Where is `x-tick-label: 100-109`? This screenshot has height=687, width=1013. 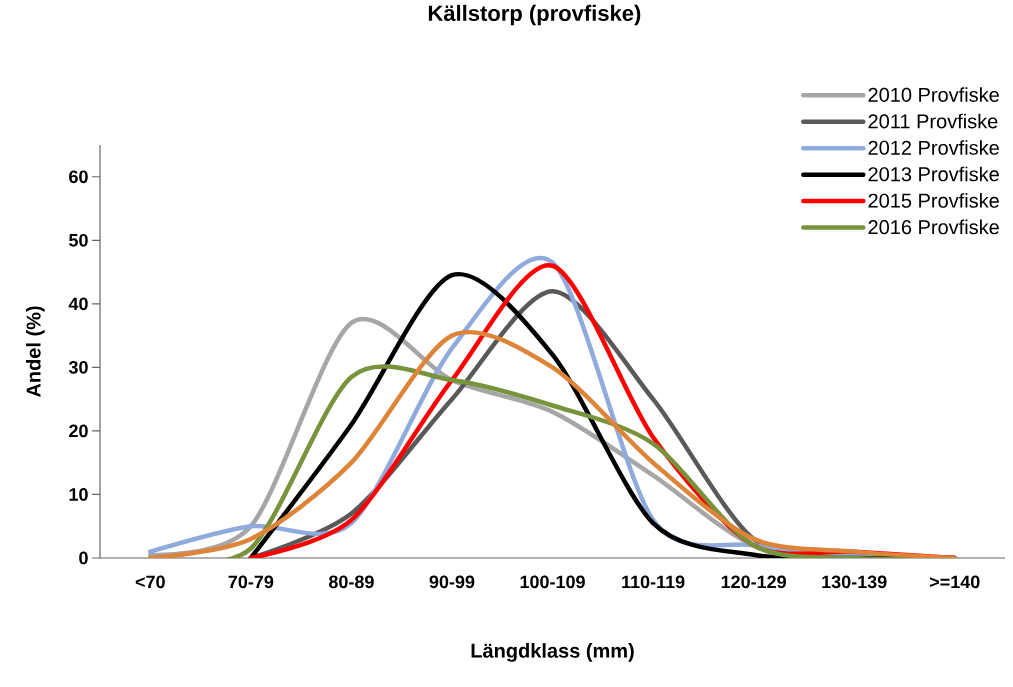
x-tick-label: 100-109 is located at coordinates (552, 582).